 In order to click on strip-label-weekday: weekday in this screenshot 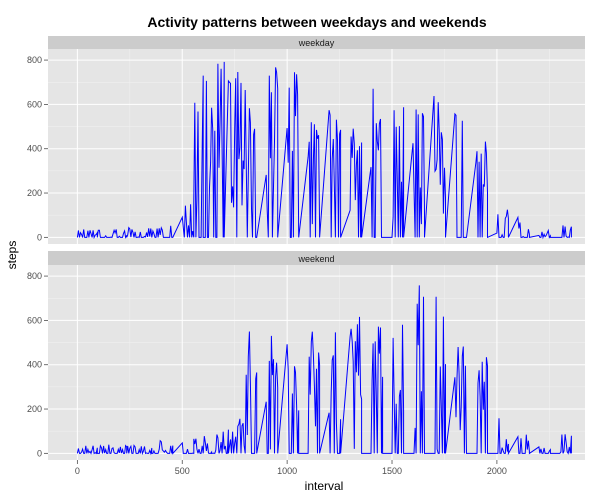, I will do `click(316, 43)`.